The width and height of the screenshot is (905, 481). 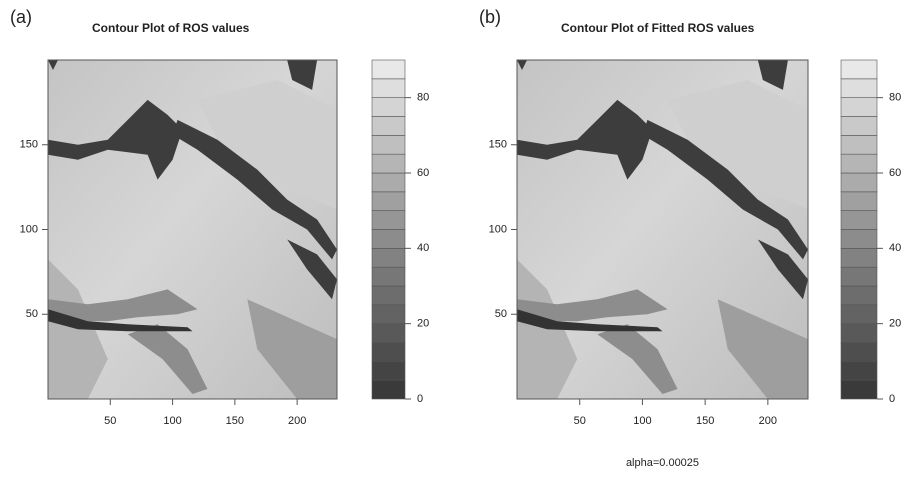 What do you see at coordinates (658, 28) in the screenshot?
I see `chart-title: Contour Plot of Fitted ROS values` at bounding box center [658, 28].